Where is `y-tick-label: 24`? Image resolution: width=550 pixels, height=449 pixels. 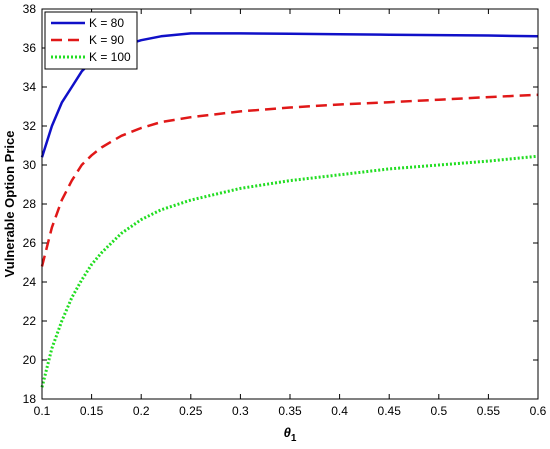 y-tick-label: 24 is located at coordinates (30, 282).